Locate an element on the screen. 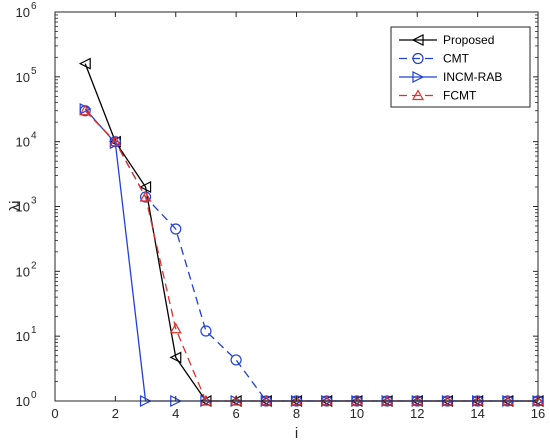  y-tick-exponent: 3 is located at coordinates (34, 201).